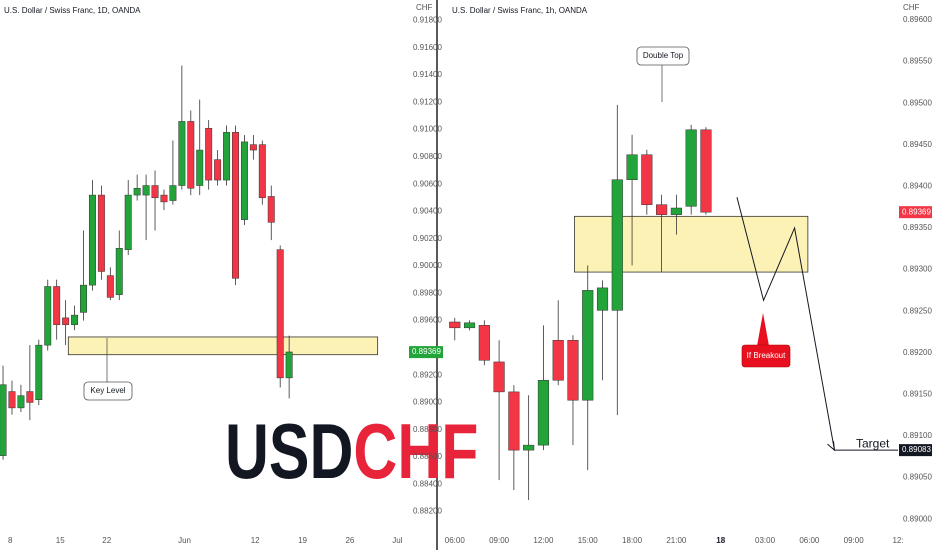 The width and height of the screenshot is (932, 550). I want to click on y-tick-label: 0.88600, so click(427, 456).